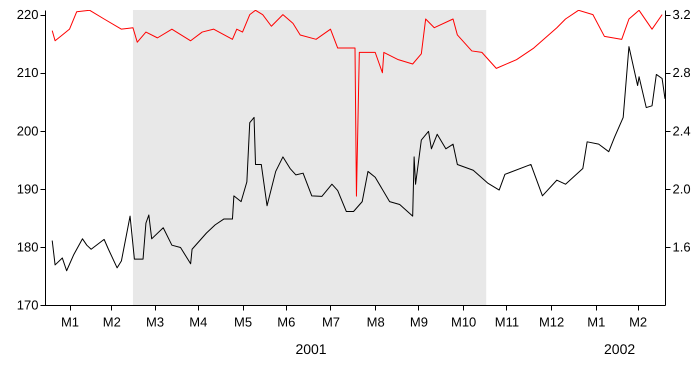 The image size is (700, 375). I want to click on x-tick-label: M5, so click(243, 322).